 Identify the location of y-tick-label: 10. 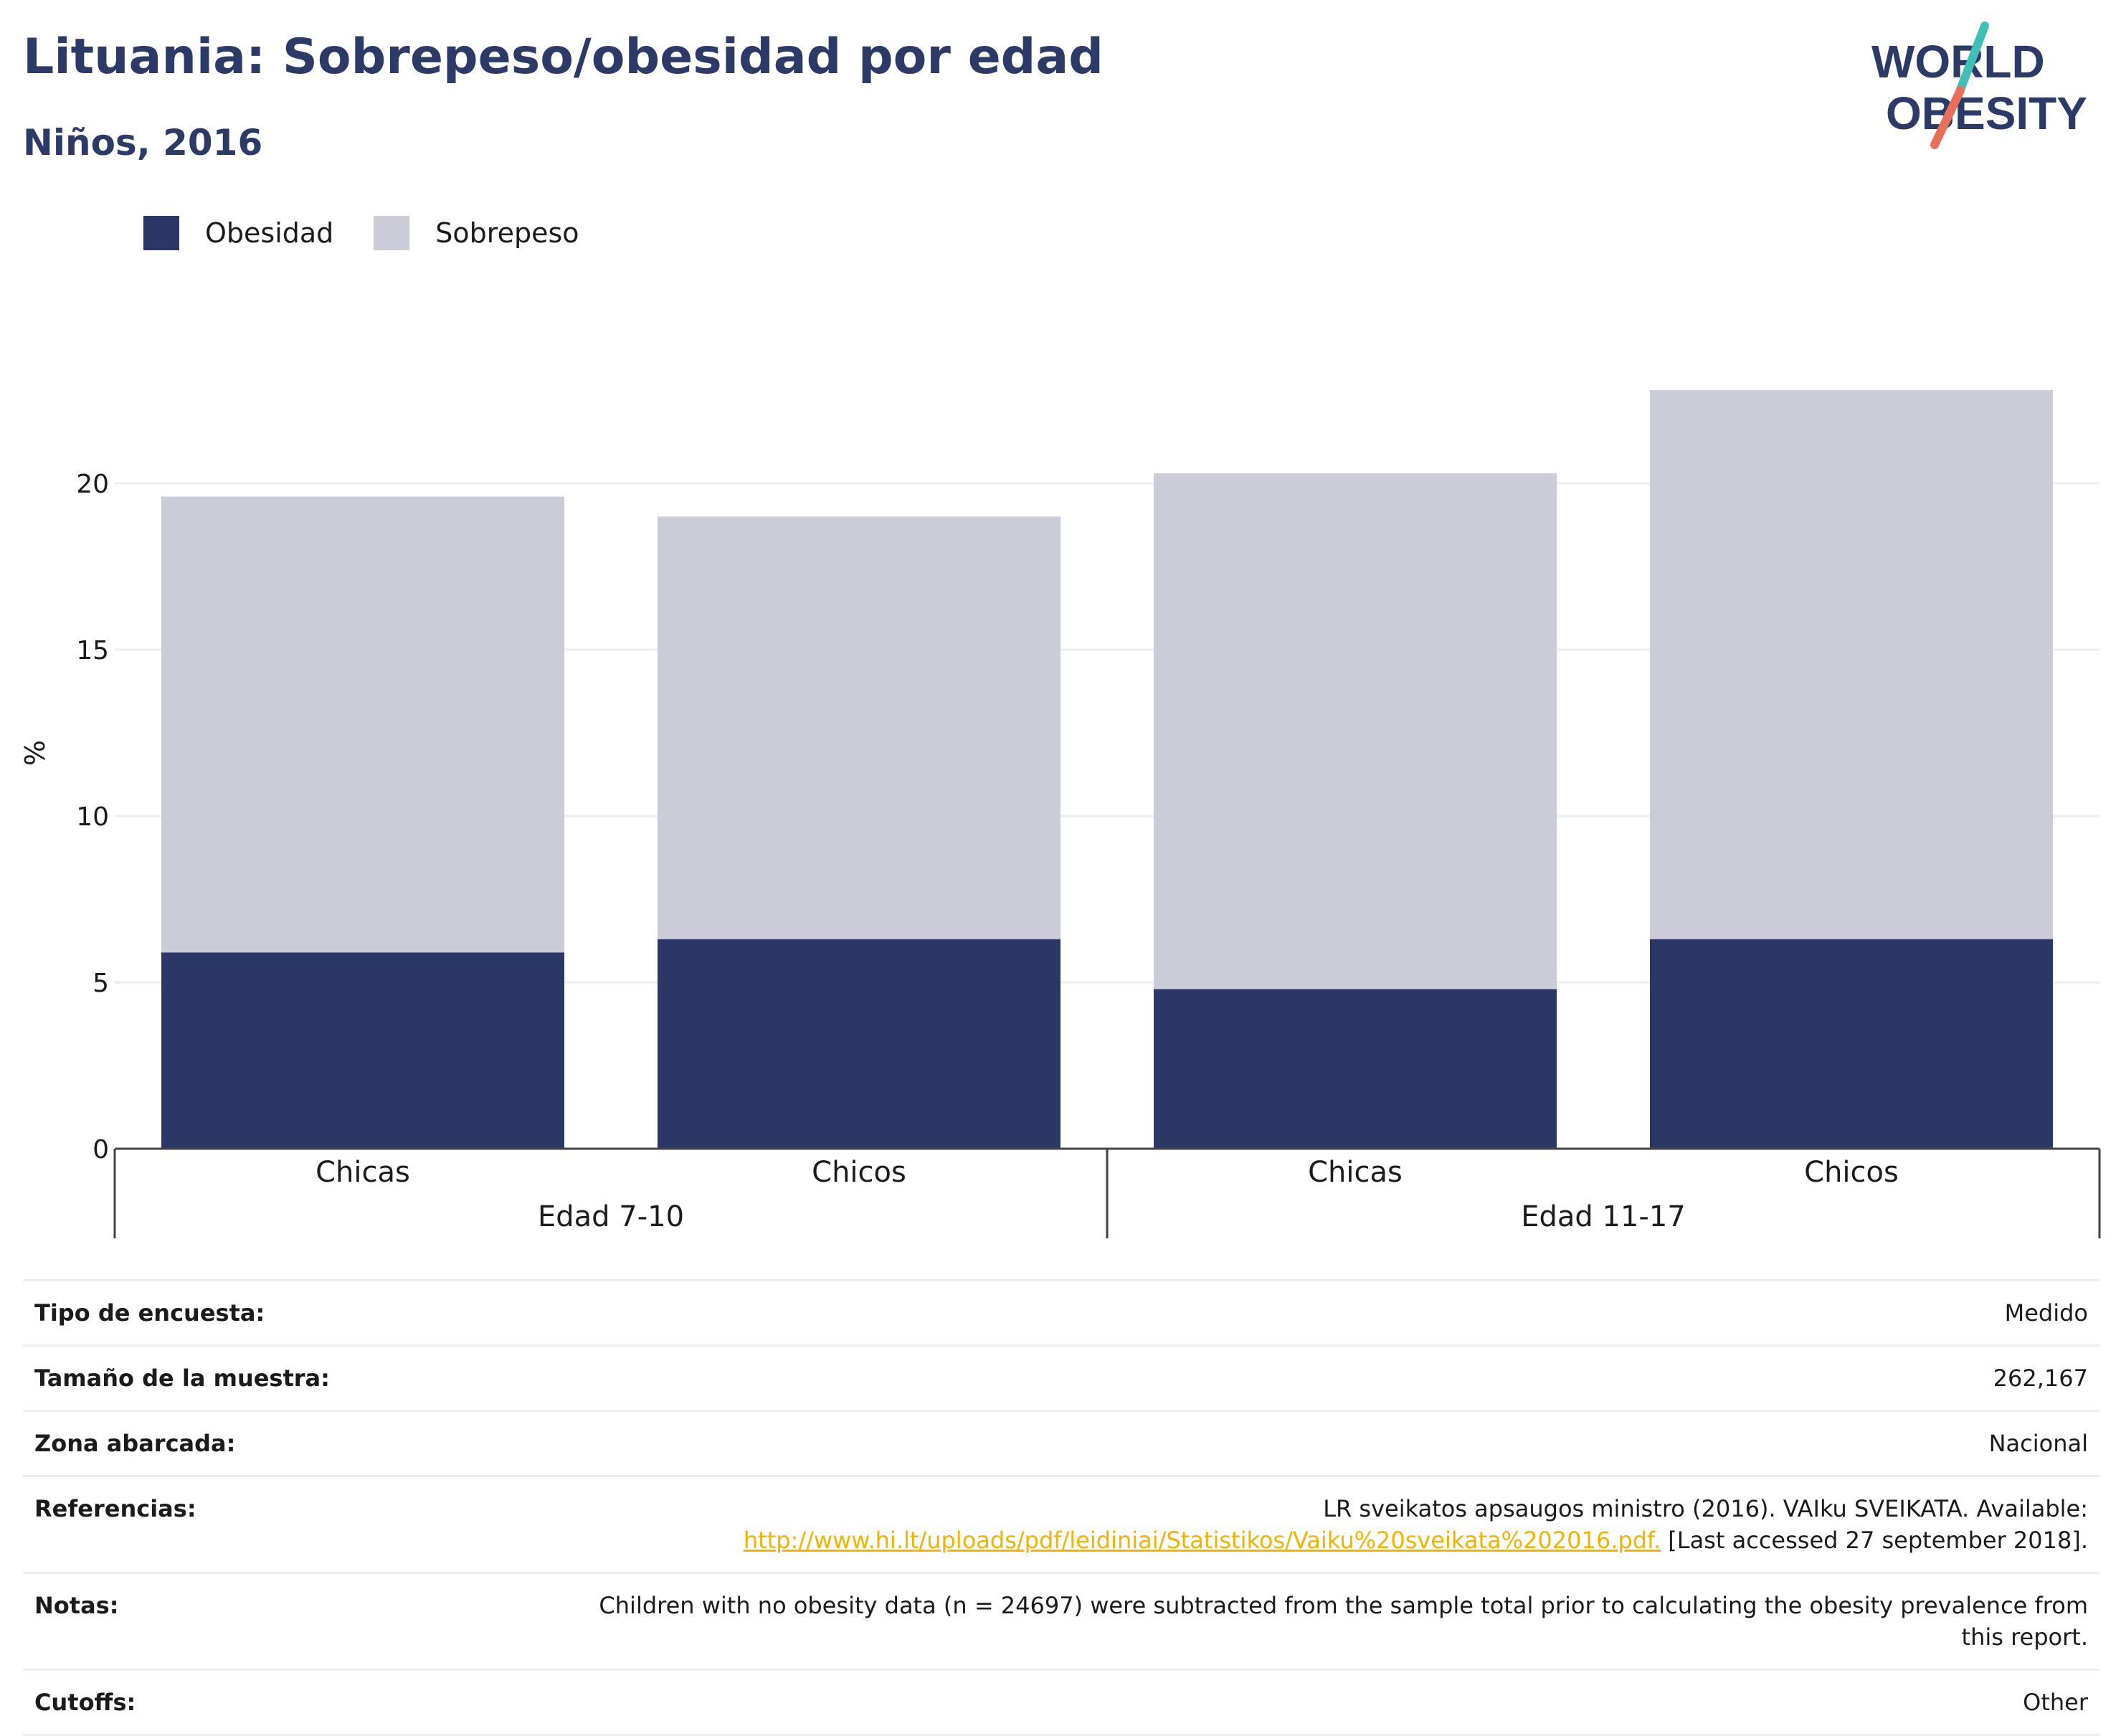
(92, 817).